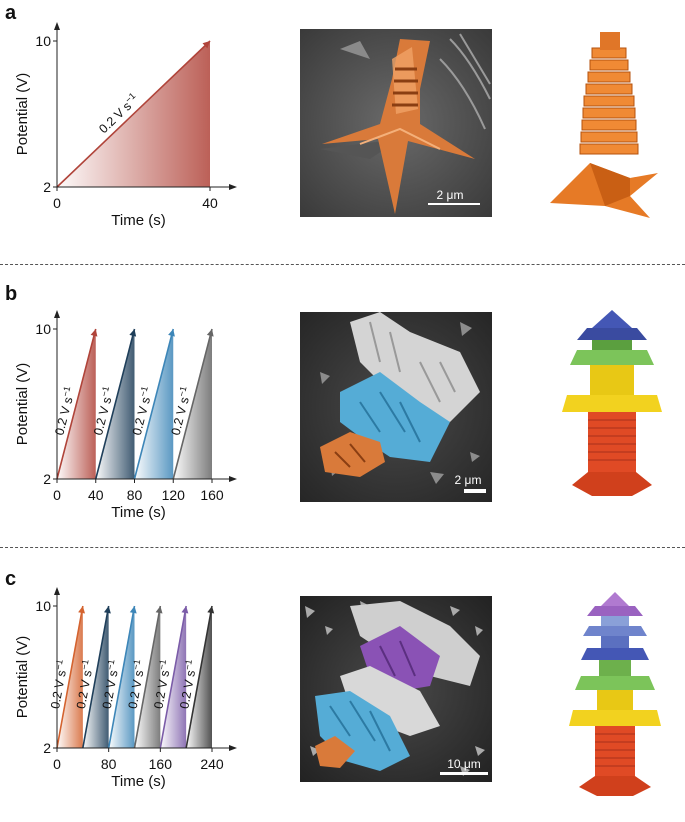 The image size is (685, 822). What do you see at coordinates (11, 13) in the screenshot?
I see `panel-label-a: a` at bounding box center [11, 13].